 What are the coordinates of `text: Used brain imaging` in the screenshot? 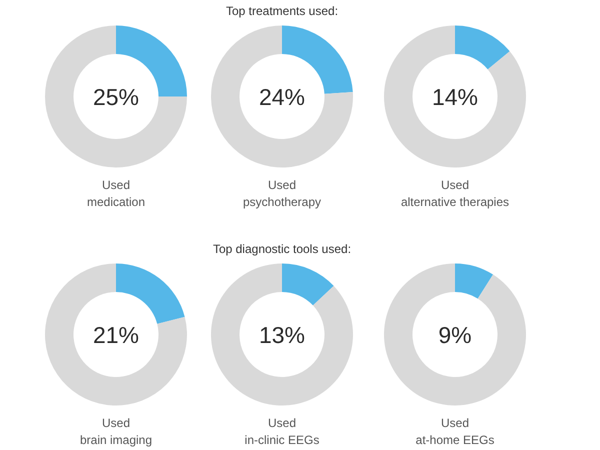 It's located at (116, 432).